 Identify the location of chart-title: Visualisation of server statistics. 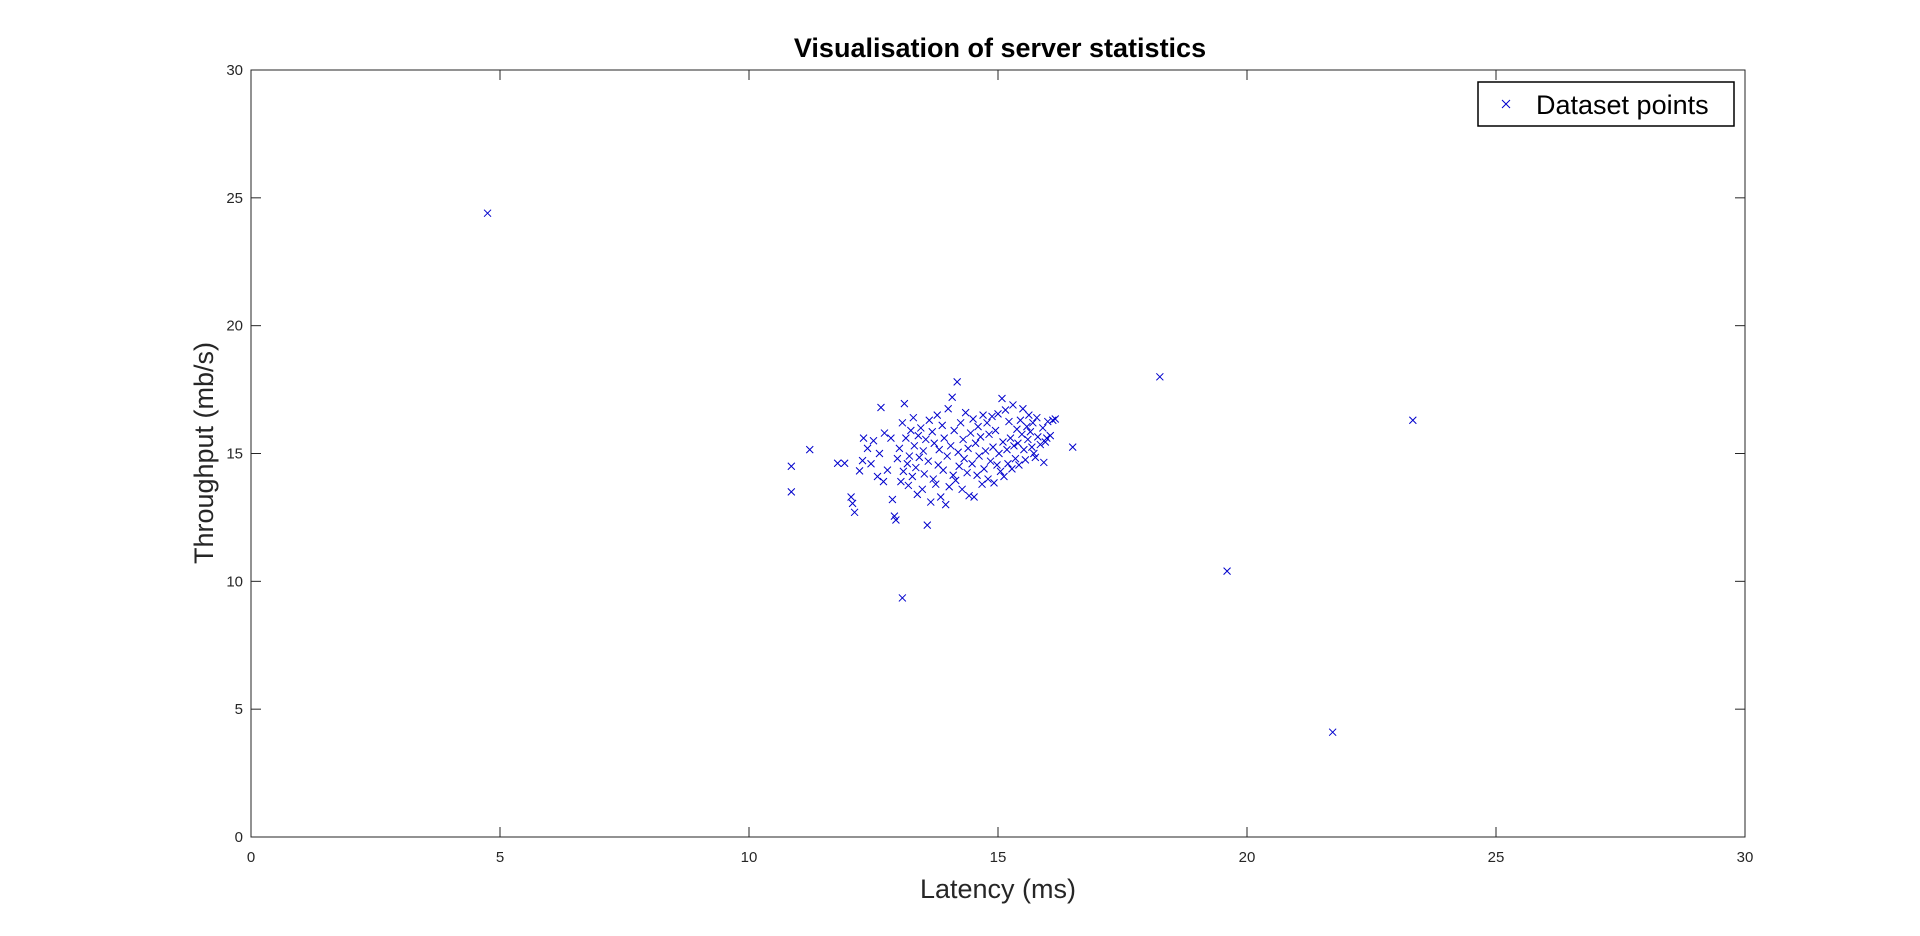
(1000, 48).